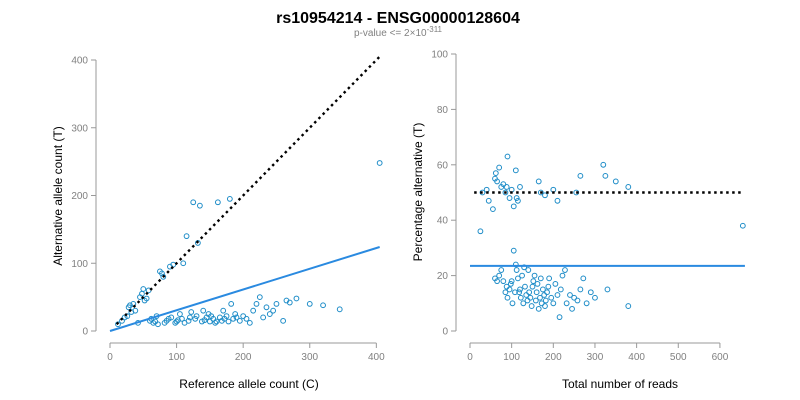 This screenshot has height=400, width=800. I want to click on x-tick-label: 100, so click(511, 357).